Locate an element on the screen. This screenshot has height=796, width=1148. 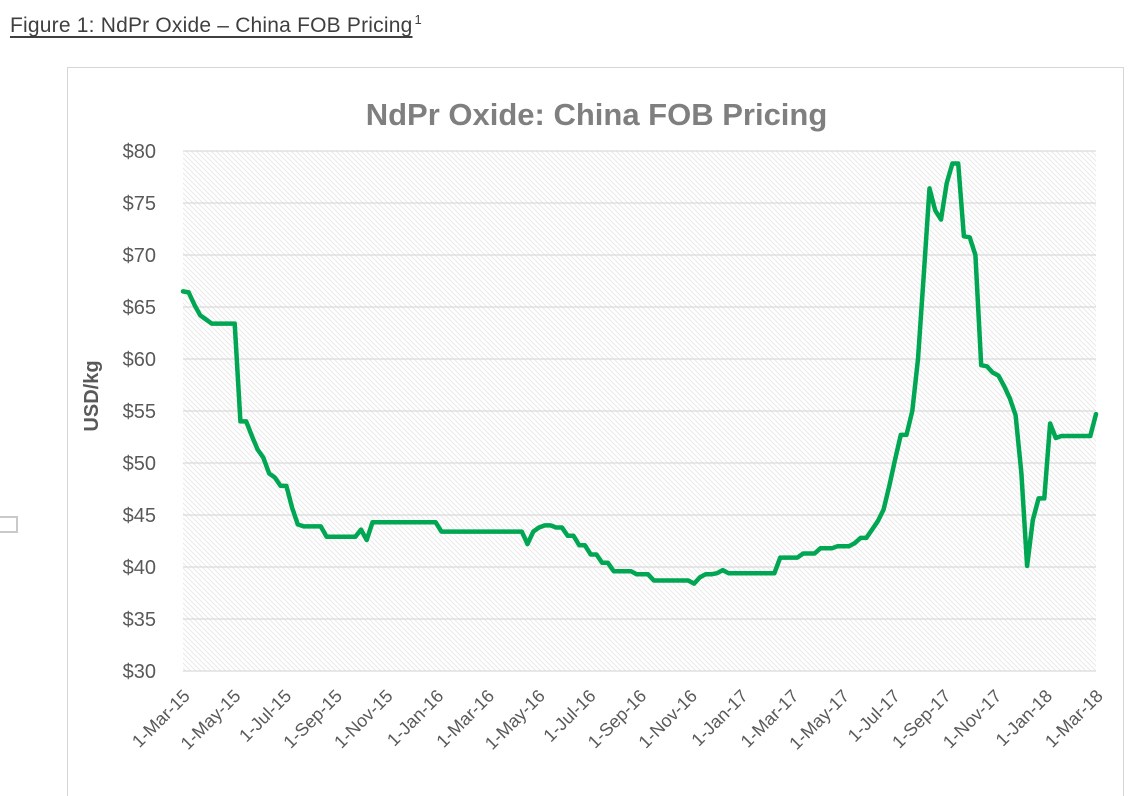
y-axis-title: USD/kg is located at coordinates (92, 395).